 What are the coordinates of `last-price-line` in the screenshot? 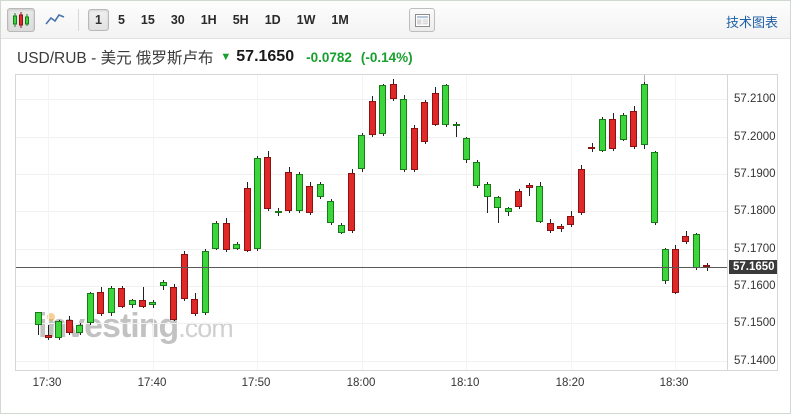 It's located at (371, 268).